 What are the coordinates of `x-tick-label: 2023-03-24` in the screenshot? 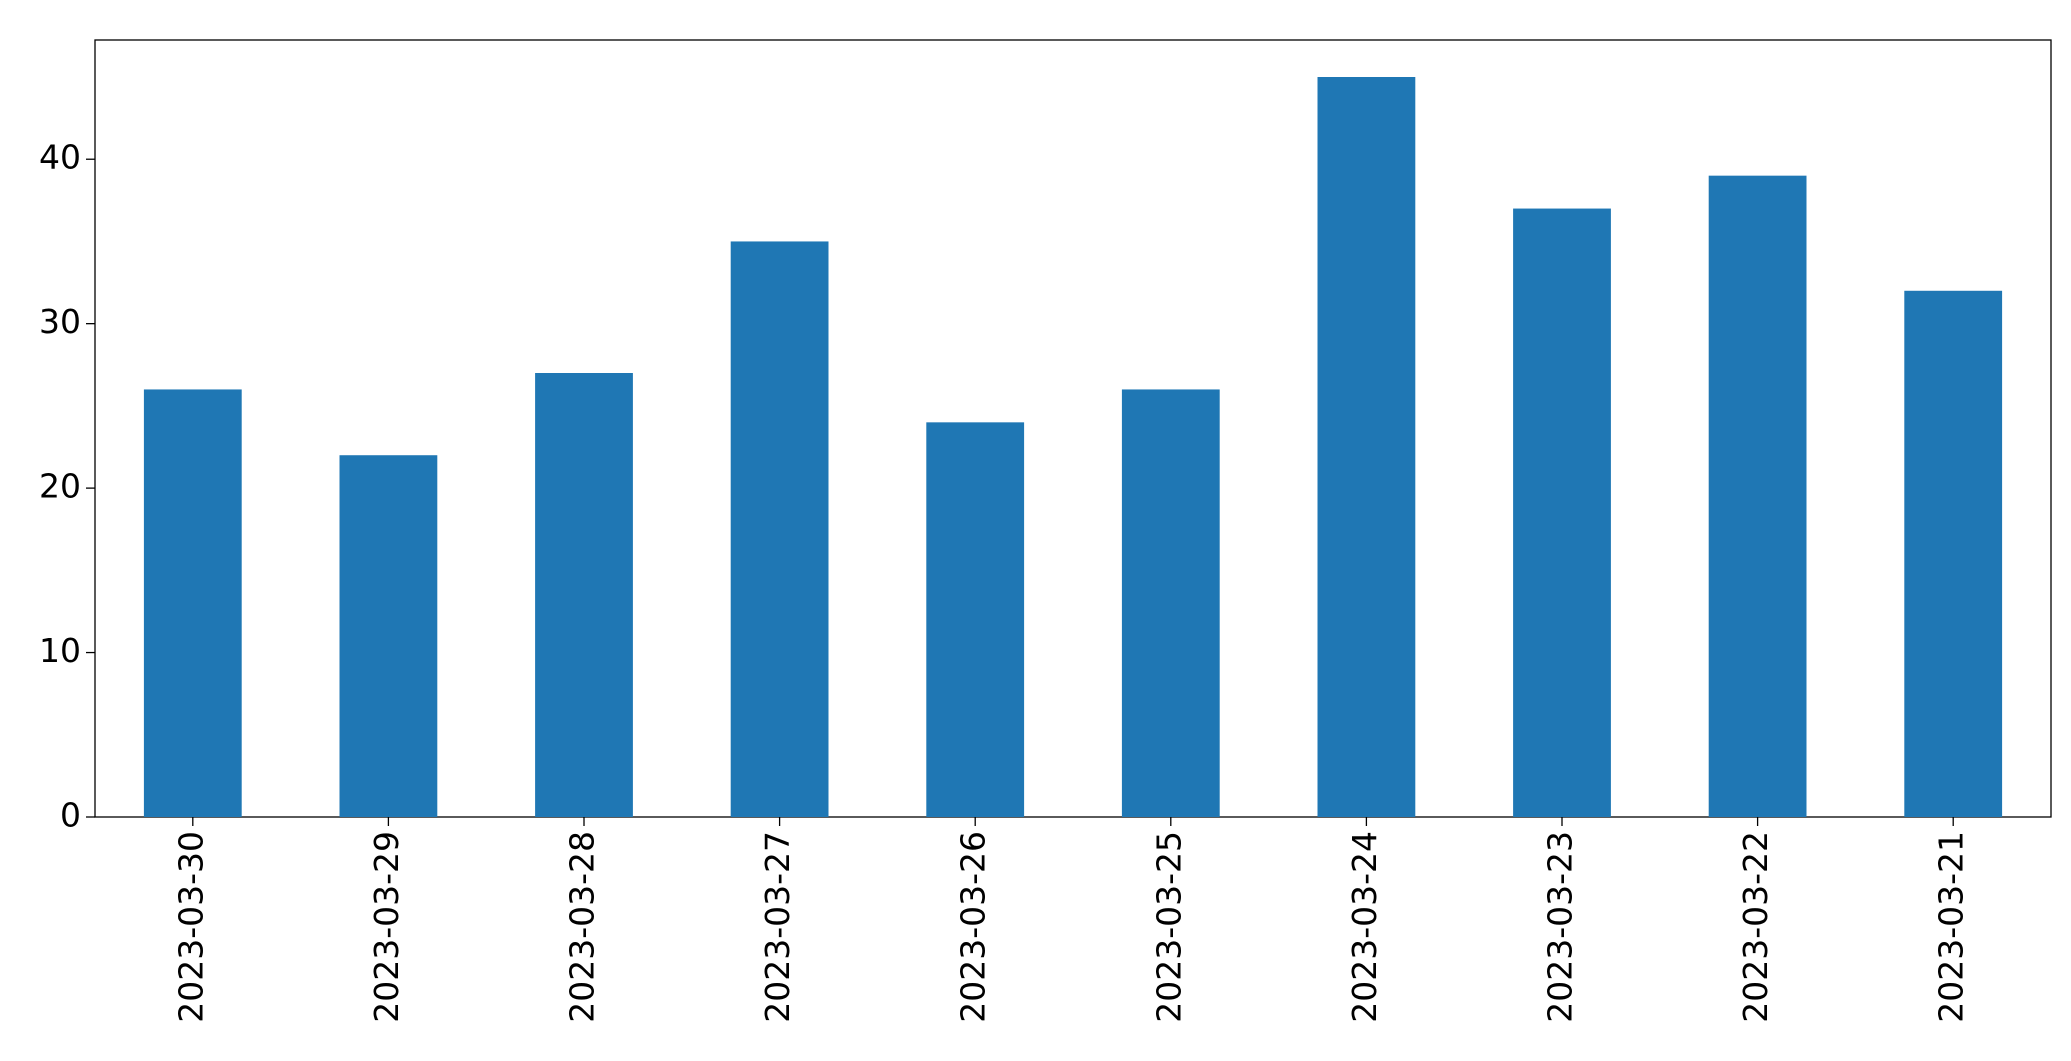 It's located at (1364, 927).